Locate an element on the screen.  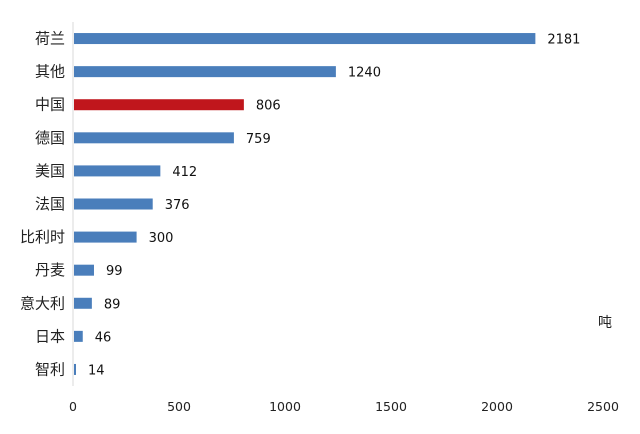
category-label-8: 意大利 is located at coordinates (42, 303).